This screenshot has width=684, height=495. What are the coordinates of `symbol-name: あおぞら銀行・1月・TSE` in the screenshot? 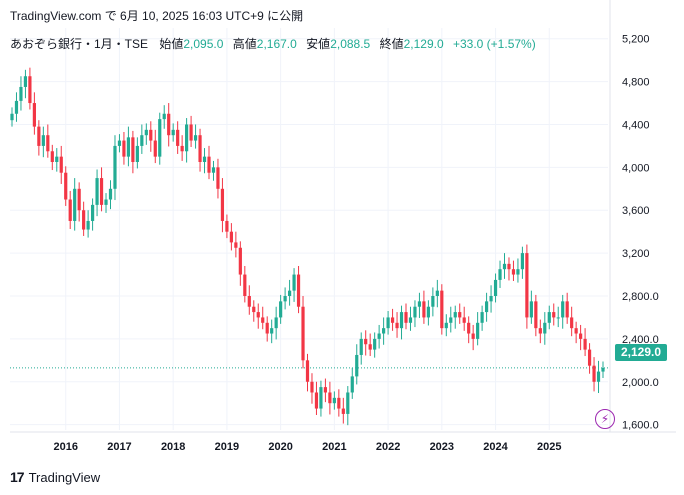 It's located at (79, 44).